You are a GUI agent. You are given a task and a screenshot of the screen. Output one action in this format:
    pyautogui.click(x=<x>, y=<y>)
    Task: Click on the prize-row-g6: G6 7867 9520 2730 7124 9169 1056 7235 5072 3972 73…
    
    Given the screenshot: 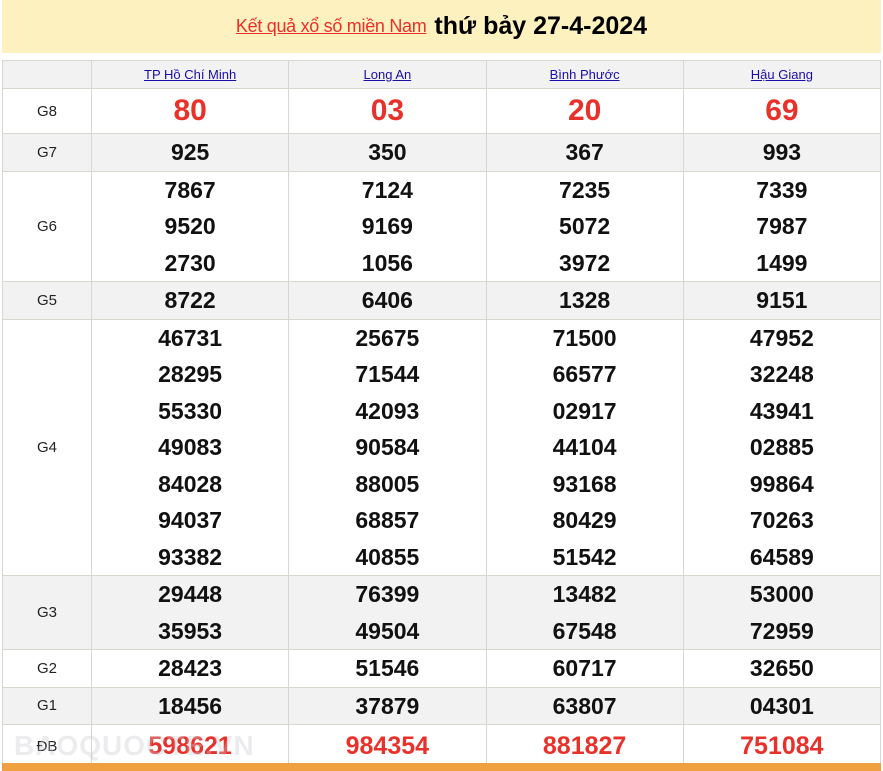 What is the action you would take?
    pyautogui.click(x=442, y=226)
    